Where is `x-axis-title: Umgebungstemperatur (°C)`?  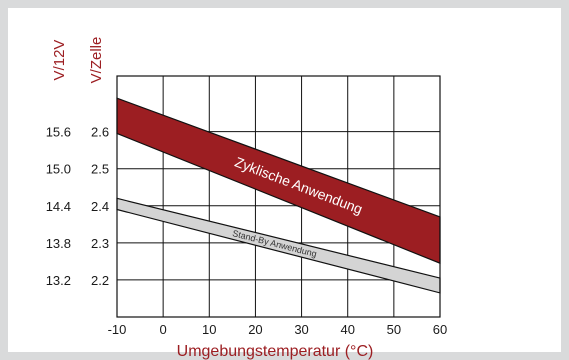
x-axis-title: Umgebungstemperatur (°C) is located at coordinates (275, 351).